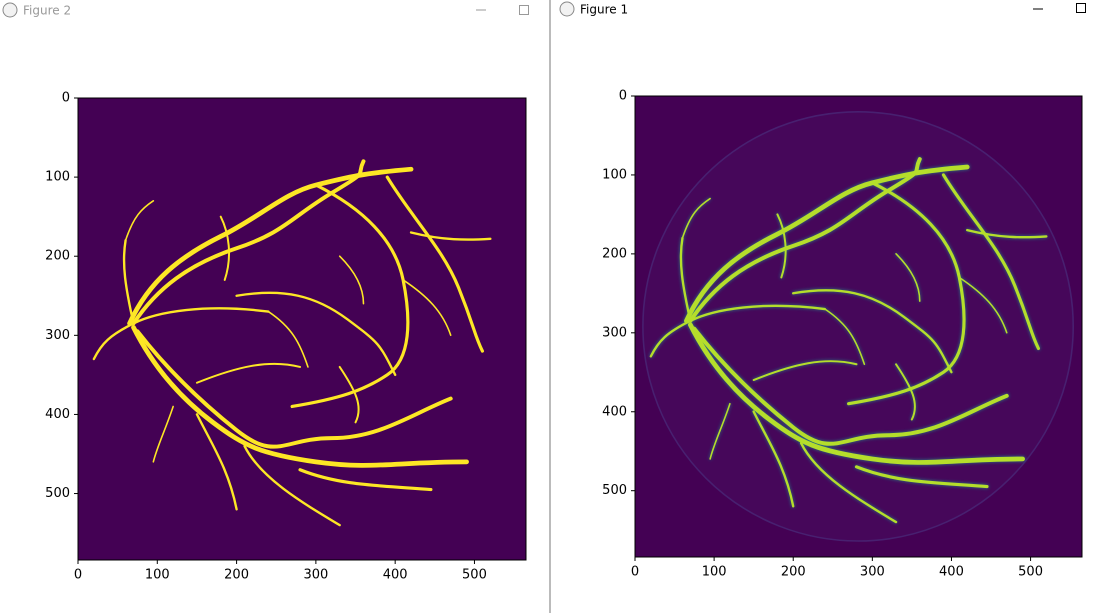 This screenshot has width=1119, height=613. I want to click on window-title: Figure 2, so click(47, 11).